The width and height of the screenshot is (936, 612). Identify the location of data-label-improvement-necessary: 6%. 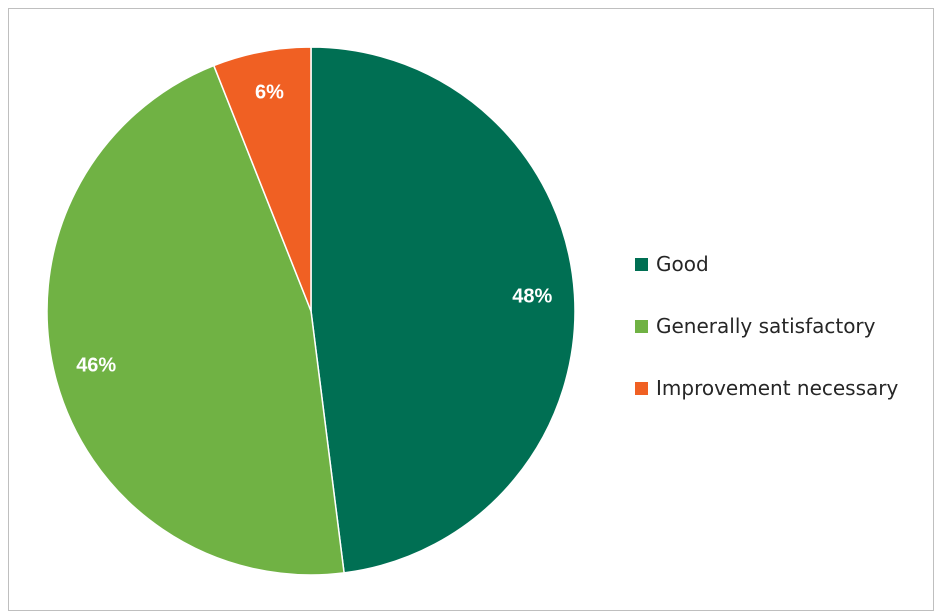
(269, 92).